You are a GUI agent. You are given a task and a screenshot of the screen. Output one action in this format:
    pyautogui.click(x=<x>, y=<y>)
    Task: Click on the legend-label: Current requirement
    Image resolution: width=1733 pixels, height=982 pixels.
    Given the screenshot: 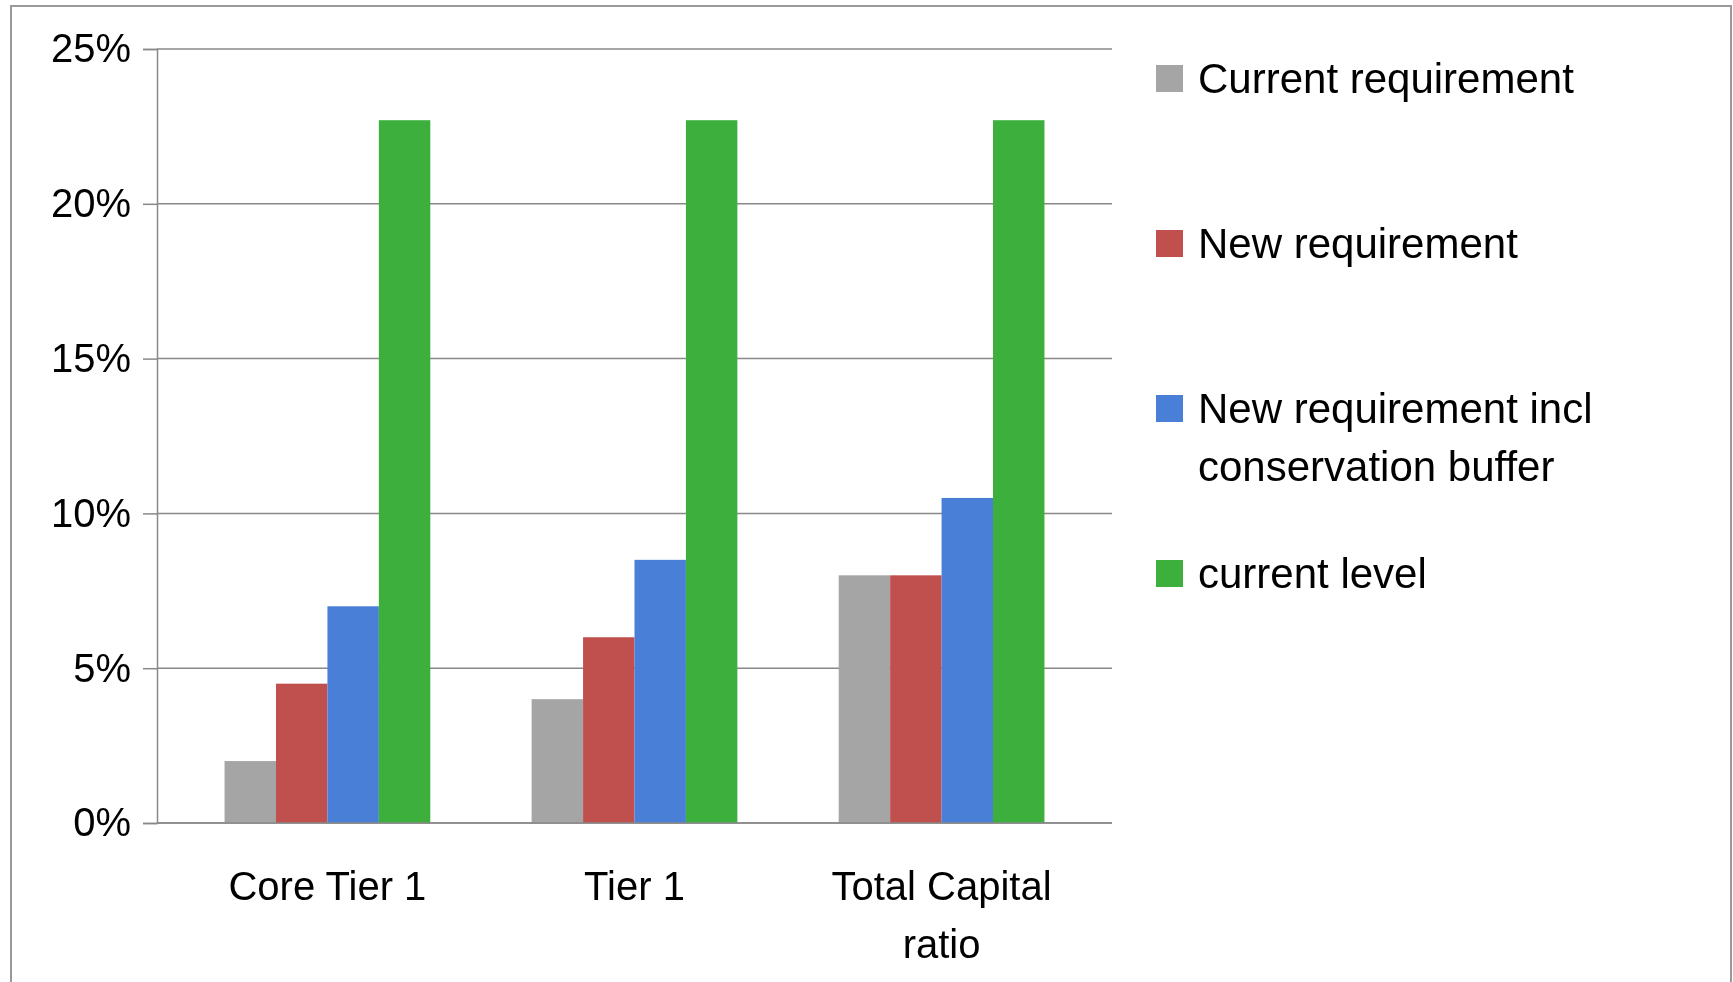 What is the action you would take?
    pyautogui.click(x=1386, y=78)
    